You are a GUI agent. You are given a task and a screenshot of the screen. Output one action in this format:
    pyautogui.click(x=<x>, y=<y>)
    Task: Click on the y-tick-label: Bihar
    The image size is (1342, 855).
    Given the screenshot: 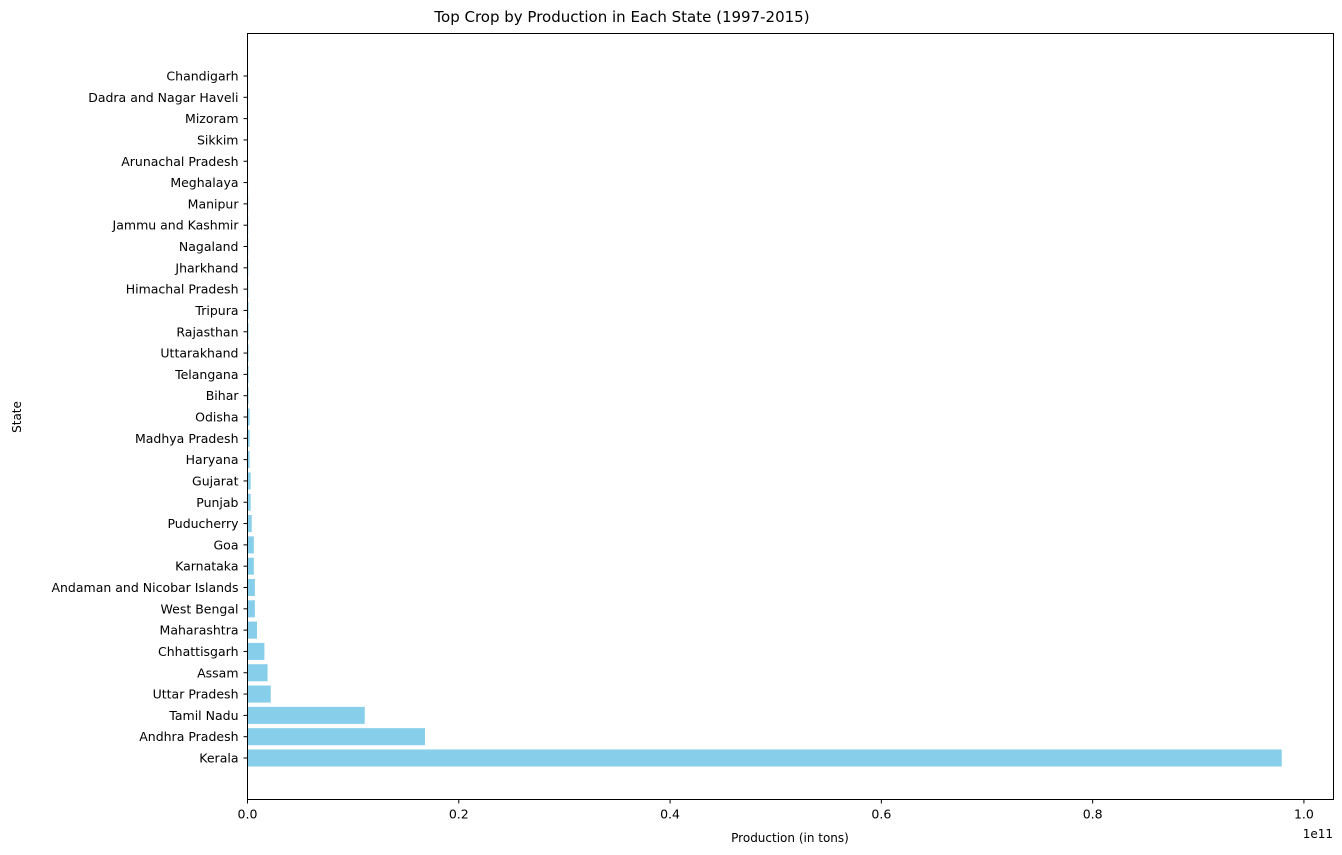 What is the action you would take?
    pyautogui.click(x=223, y=395)
    